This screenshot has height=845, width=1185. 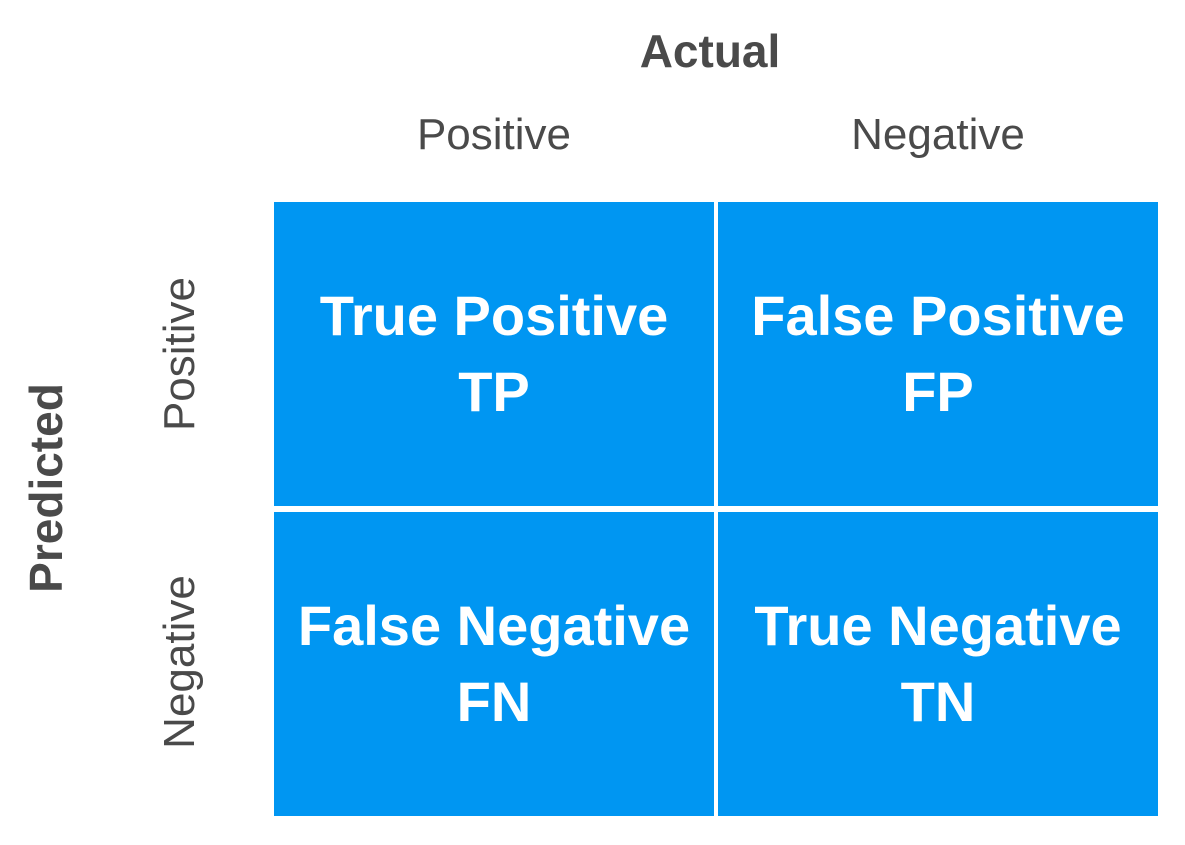 What do you see at coordinates (179, 354) in the screenshot?
I see `row-label-positive: Positive` at bounding box center [179, 354].